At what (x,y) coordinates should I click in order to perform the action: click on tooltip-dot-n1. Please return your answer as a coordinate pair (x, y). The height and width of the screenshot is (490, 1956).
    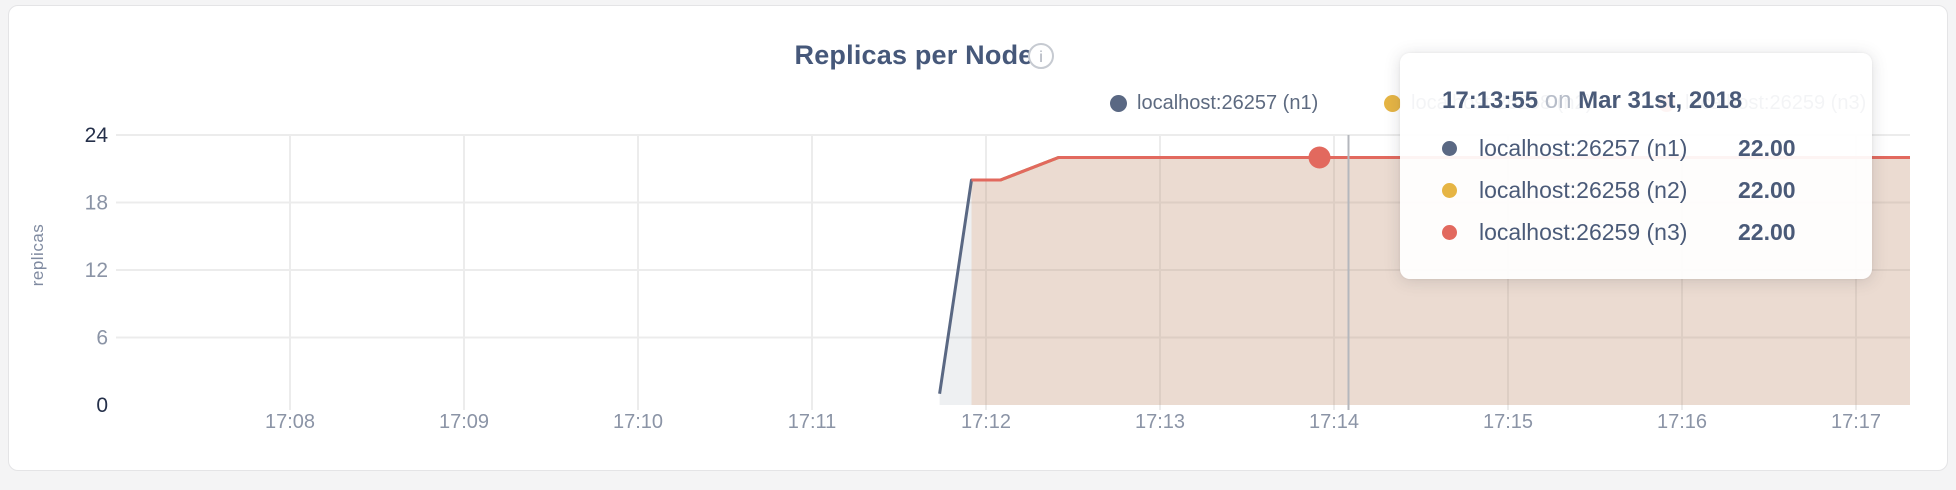
    Looking at the image, I should click on (1449, 148).